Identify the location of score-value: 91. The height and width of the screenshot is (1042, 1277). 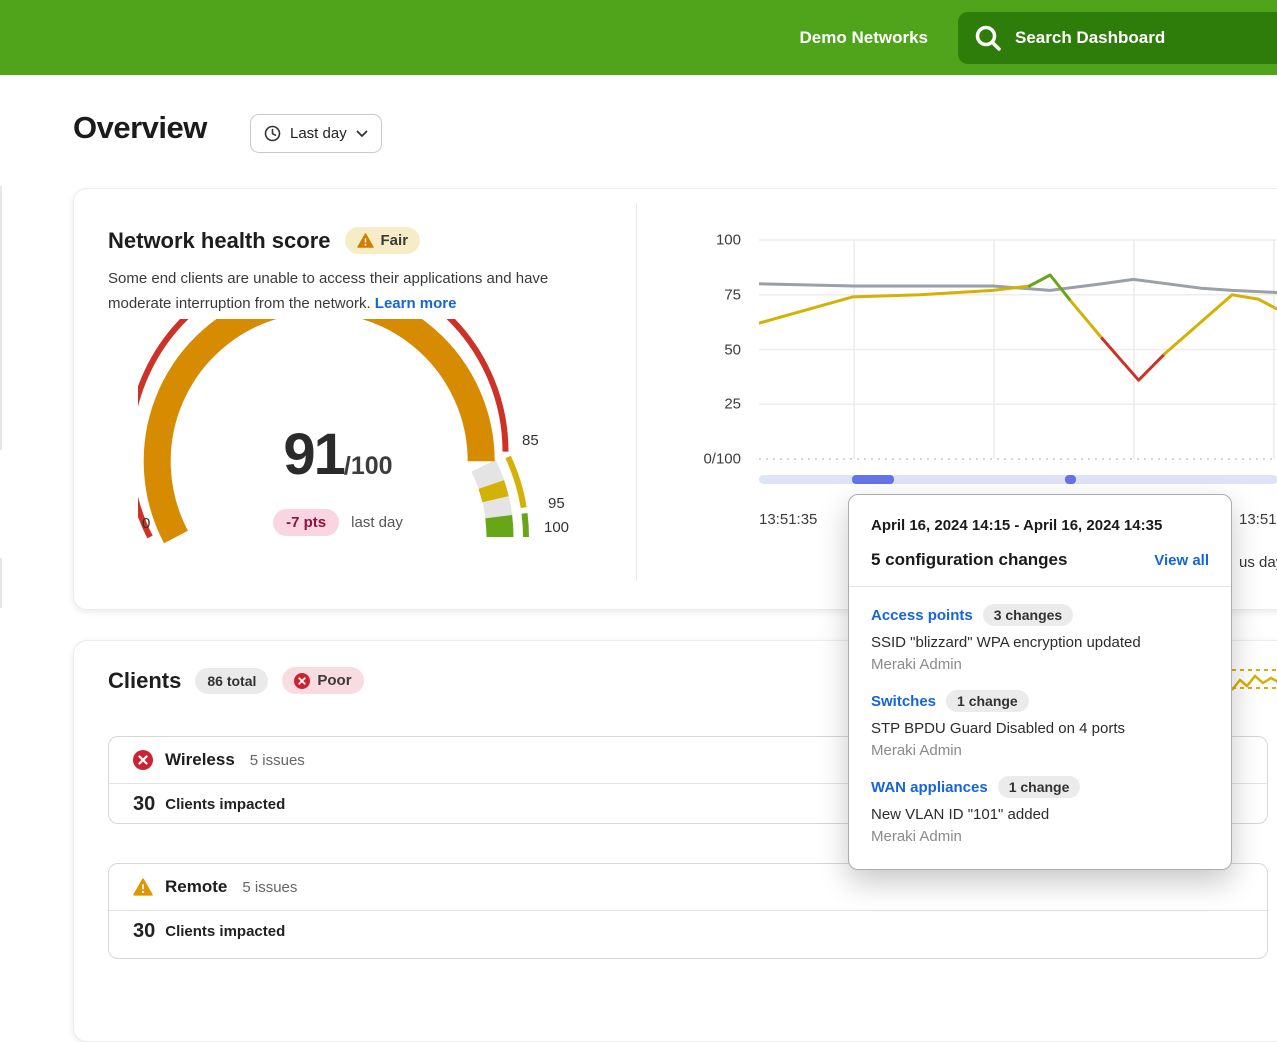
(314, 454).